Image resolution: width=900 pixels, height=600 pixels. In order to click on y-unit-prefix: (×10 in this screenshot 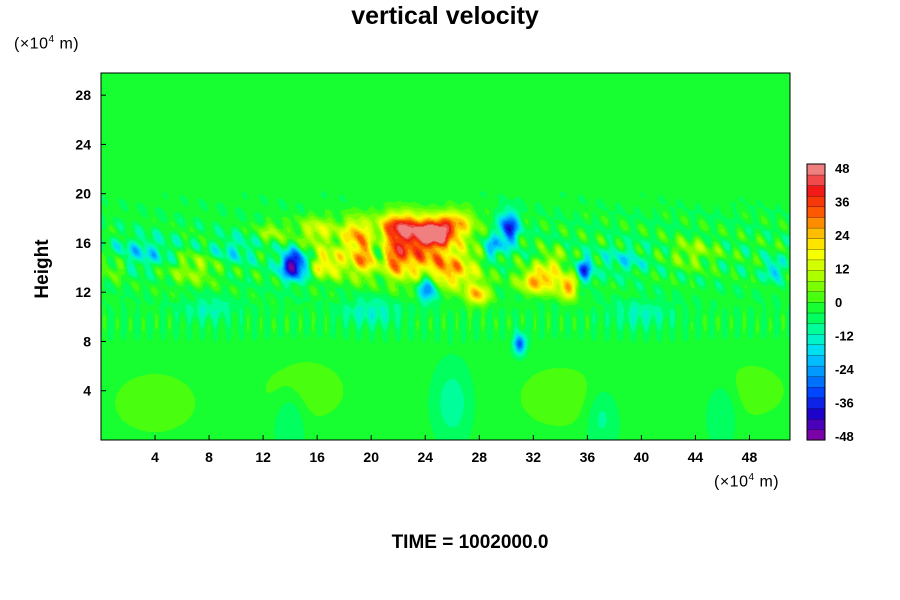, I will do `click(31, 44)`.